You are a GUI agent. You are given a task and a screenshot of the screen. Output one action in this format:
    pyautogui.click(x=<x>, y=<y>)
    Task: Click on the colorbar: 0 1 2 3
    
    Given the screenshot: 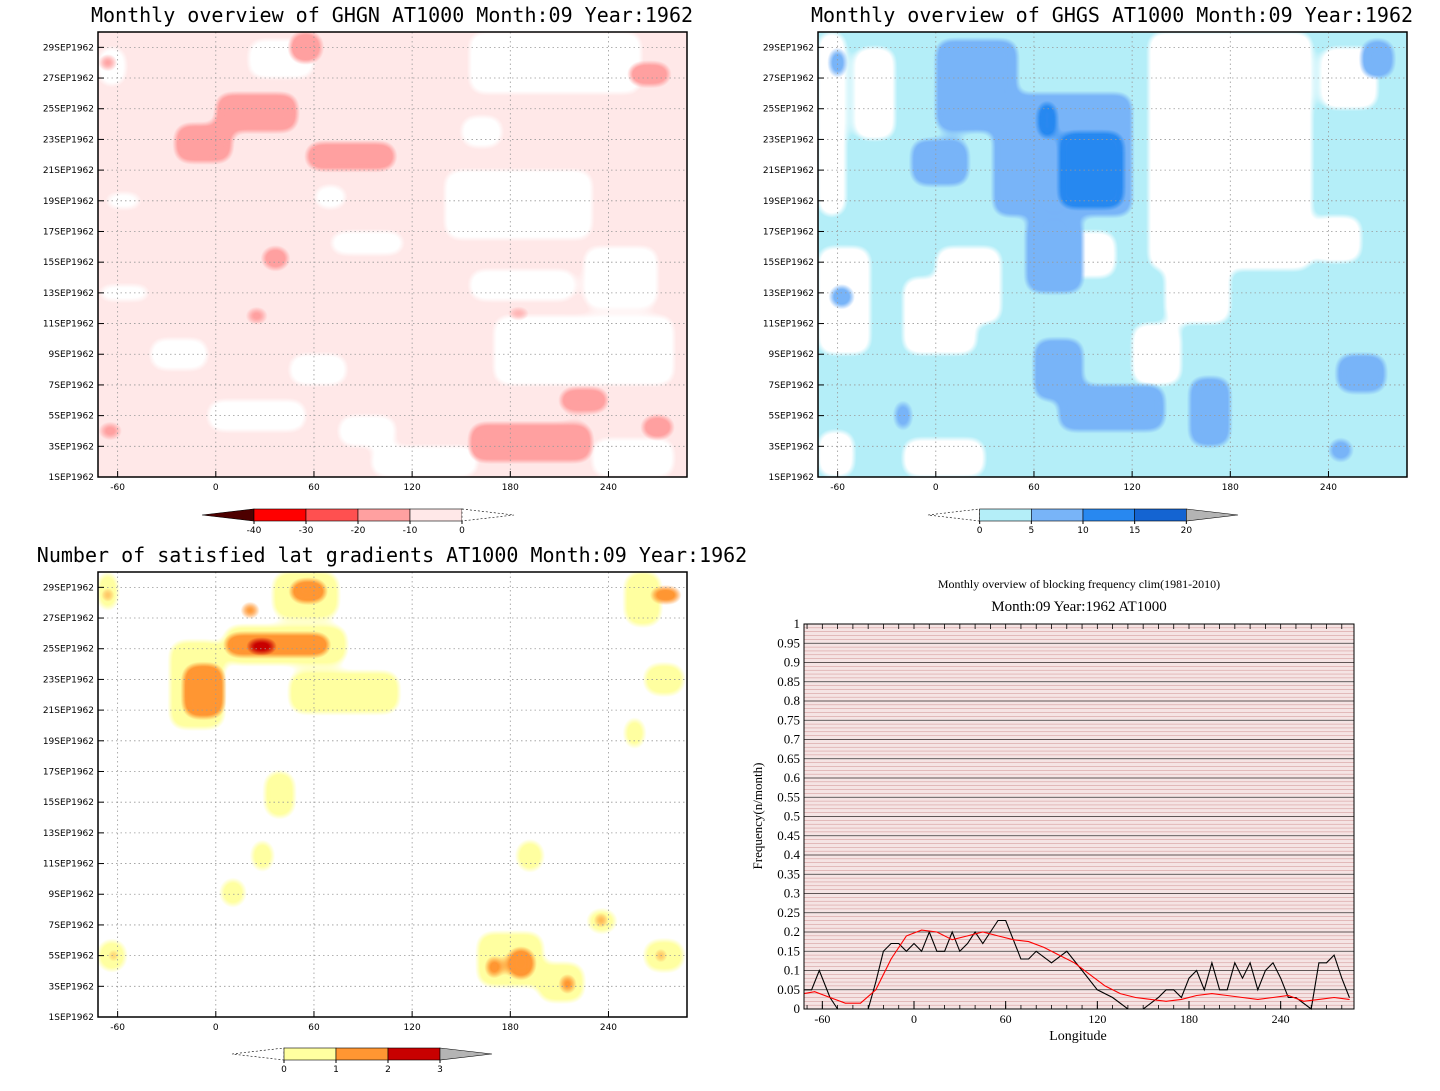 What is the action you would take?
    pyautogui.click(x=362, y=1061)
    